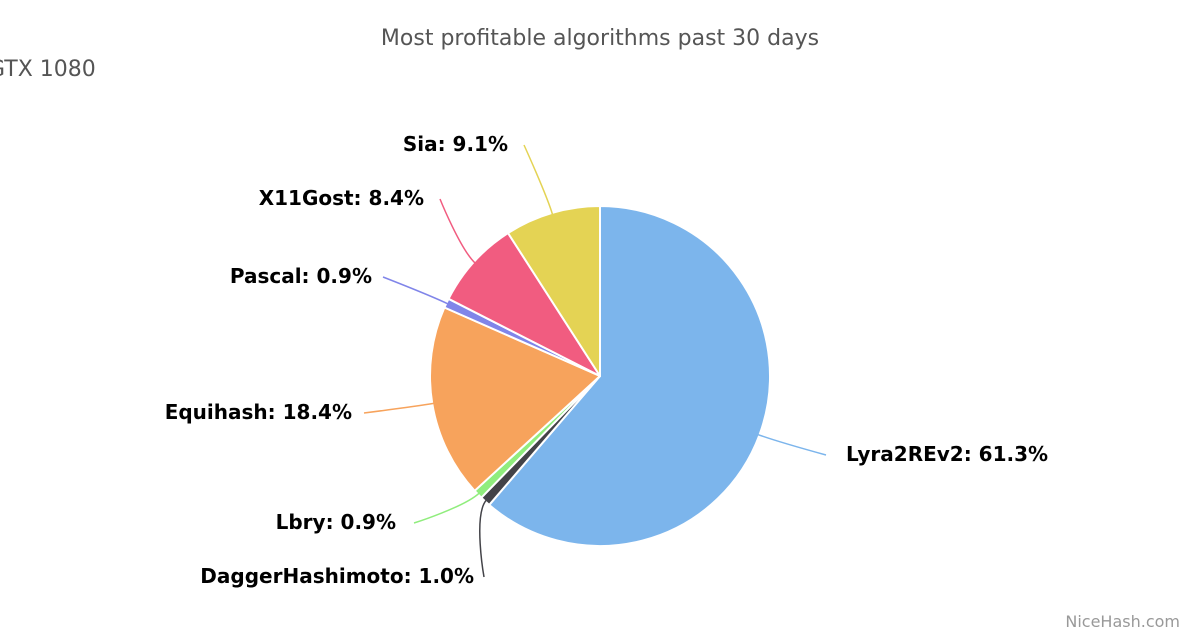 This screenshot has width=1200, height=640. Describe the element at coordinates (399, 408) in the screenshot. I see `connector-equihash` at that location.